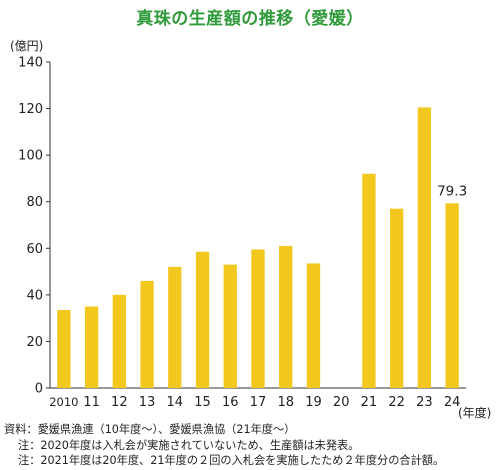 The height and width of the screenshot is (470, 500). I want to click on x-tick-label: 11, so click(91, 402).